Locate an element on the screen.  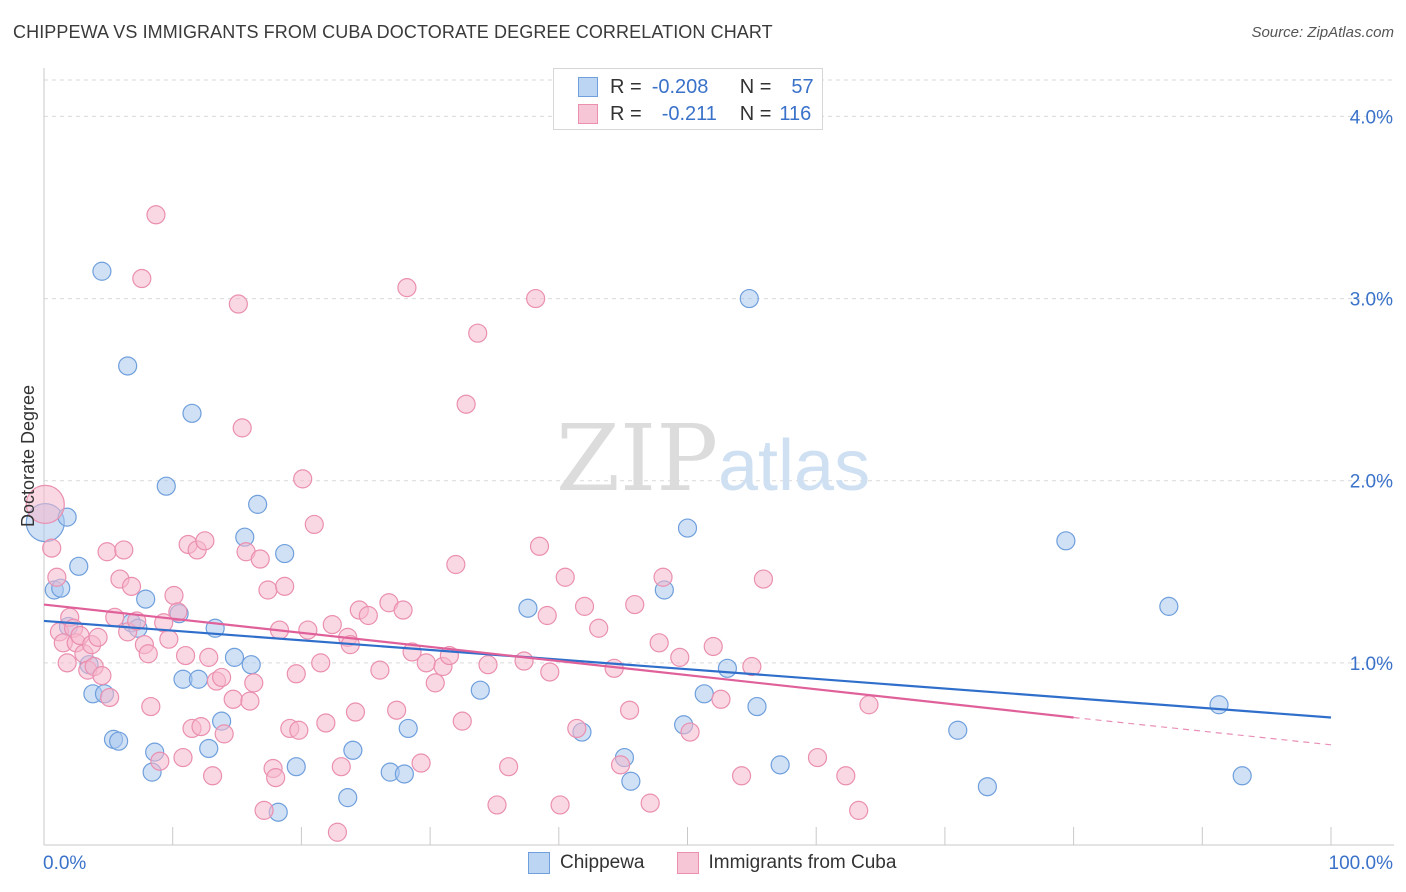
legend-item-chippewa: Chippewa is located at coordinates (586, 863).